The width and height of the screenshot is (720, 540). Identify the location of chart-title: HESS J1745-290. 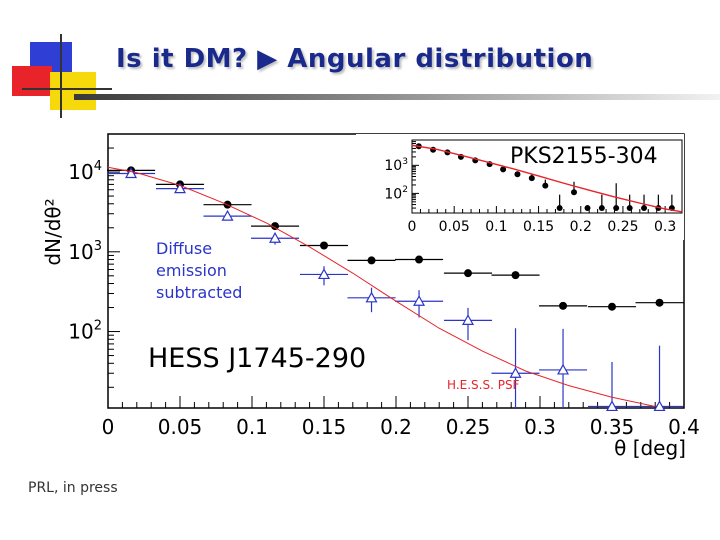
(257, 358).